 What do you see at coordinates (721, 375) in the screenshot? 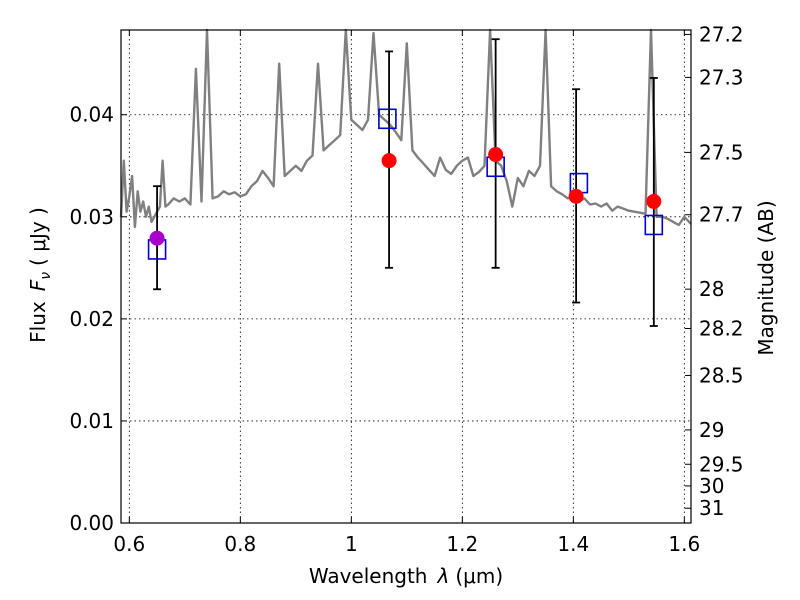
I see `magnitude-tick-label: 28.5` at bounding box center [721, 375].